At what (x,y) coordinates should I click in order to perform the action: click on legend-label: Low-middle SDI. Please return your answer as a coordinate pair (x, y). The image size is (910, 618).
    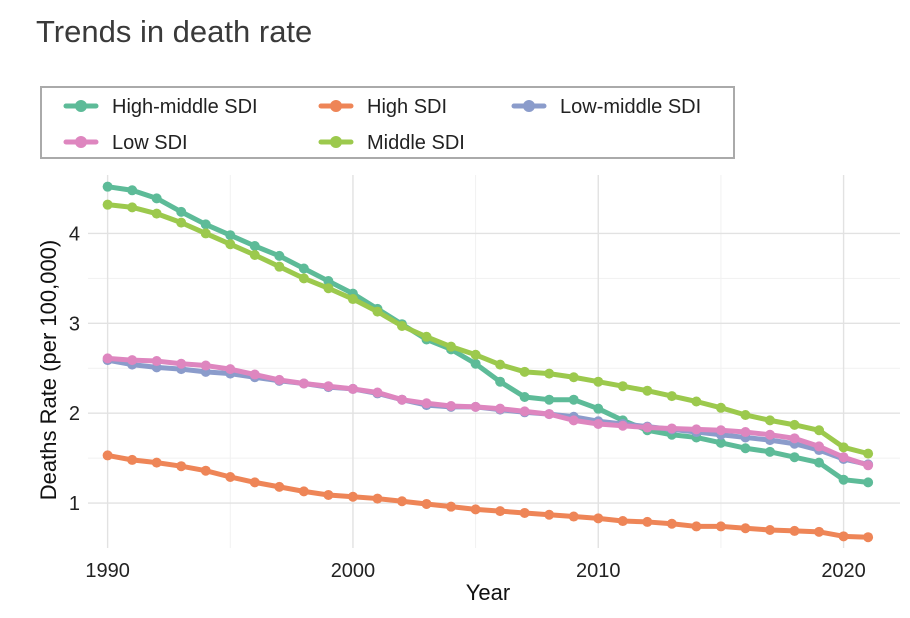
    Looking at the image, I should click on (630, 107).